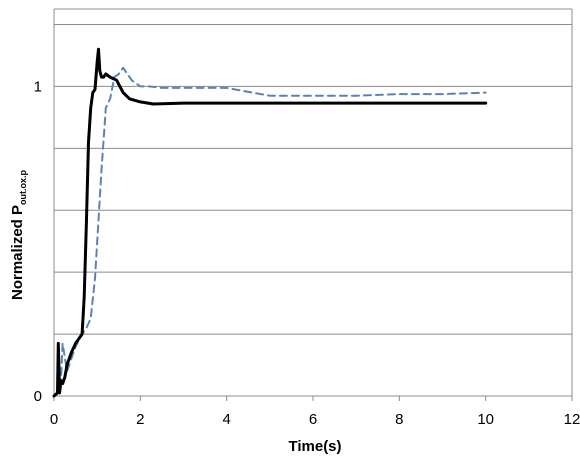 The height and width of the screenshot is (459, 580). I want to click on x-axis-title: Time(s), so click(314, 446).